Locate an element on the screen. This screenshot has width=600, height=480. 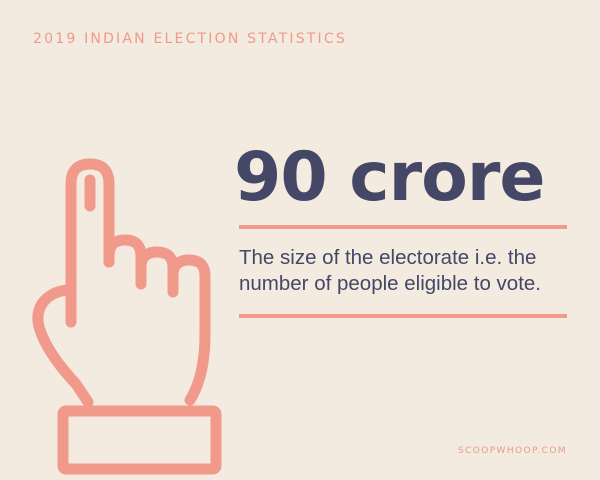
stat-value: 90 crore is located at coordinates (390, 177).